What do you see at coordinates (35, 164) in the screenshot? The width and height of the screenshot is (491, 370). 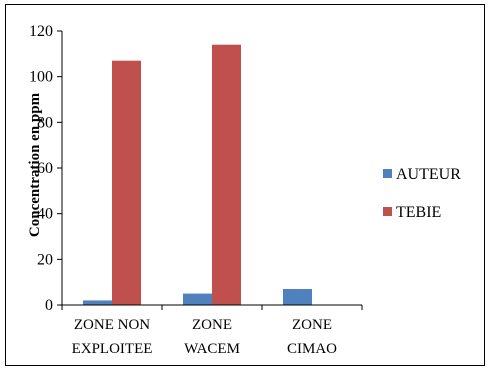 I see `y-axis-title: Concentration en ppm` at bounding box center [35, 164].